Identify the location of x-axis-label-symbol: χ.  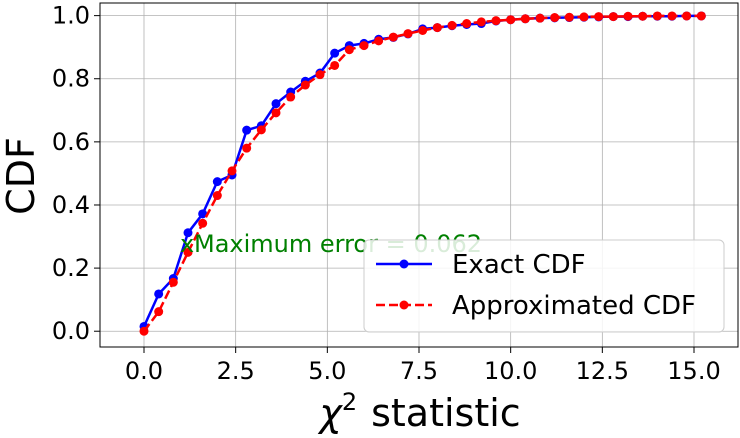
(330, 413).